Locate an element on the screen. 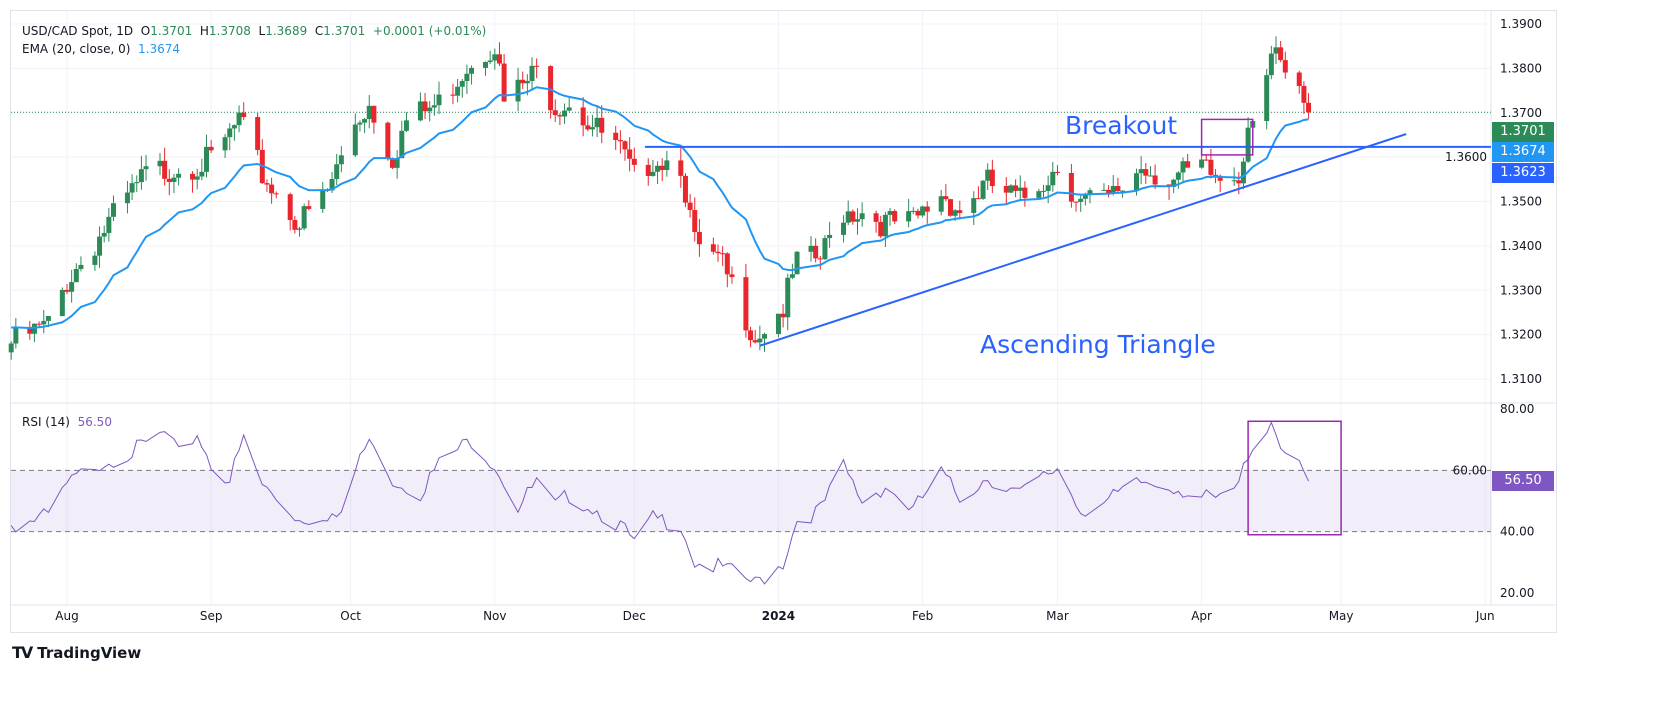 The image size is (1674, 718). ema-value: 1.3674 is located at coordinates (159, 49).